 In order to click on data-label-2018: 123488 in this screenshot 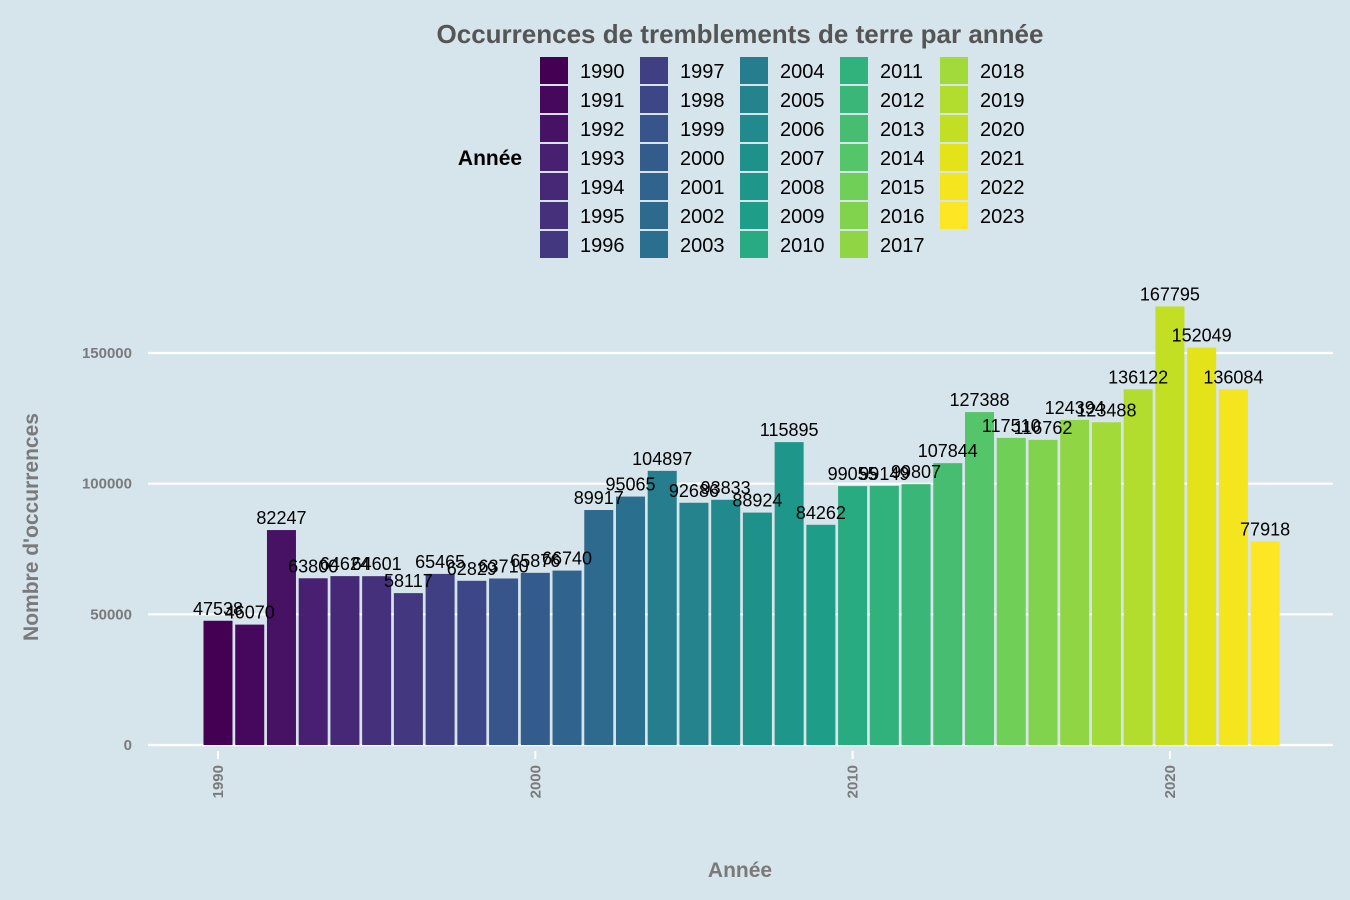, I will do `click(1106, 410)`.